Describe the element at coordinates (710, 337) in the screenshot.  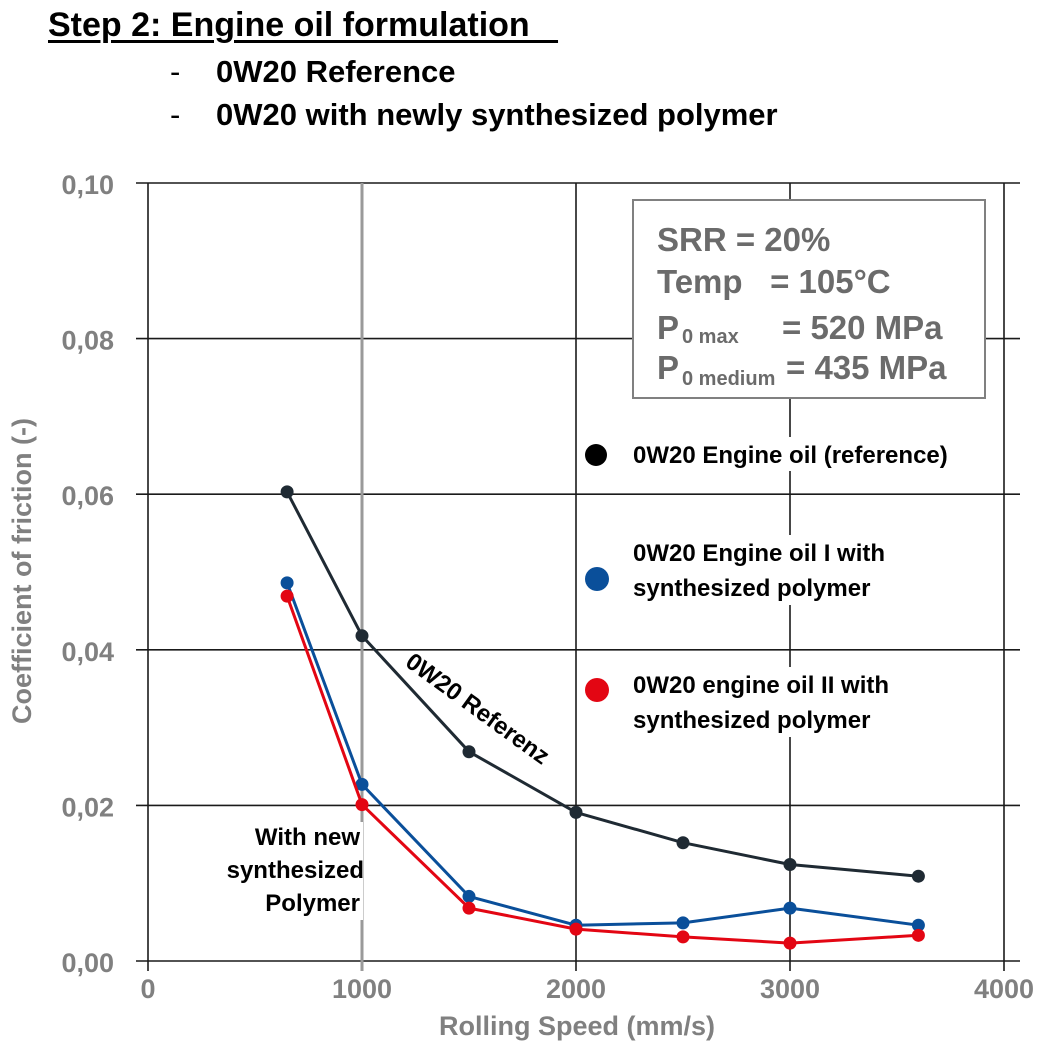
I see `condition-p0max-sub: 0 max` at that location.